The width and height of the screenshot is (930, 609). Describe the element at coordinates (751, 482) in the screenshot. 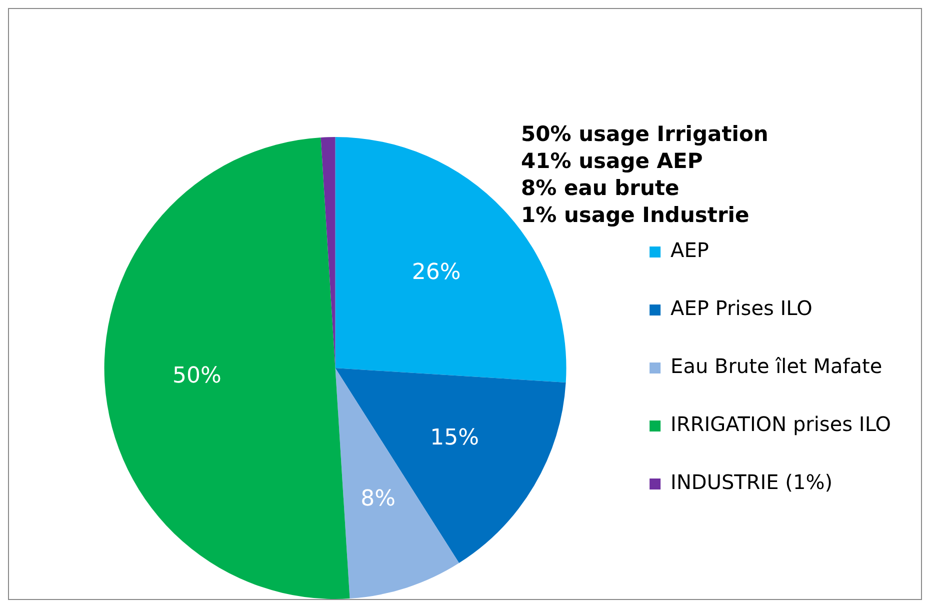

I see `legend-label: INDUSTRIE (1%)` at that location.